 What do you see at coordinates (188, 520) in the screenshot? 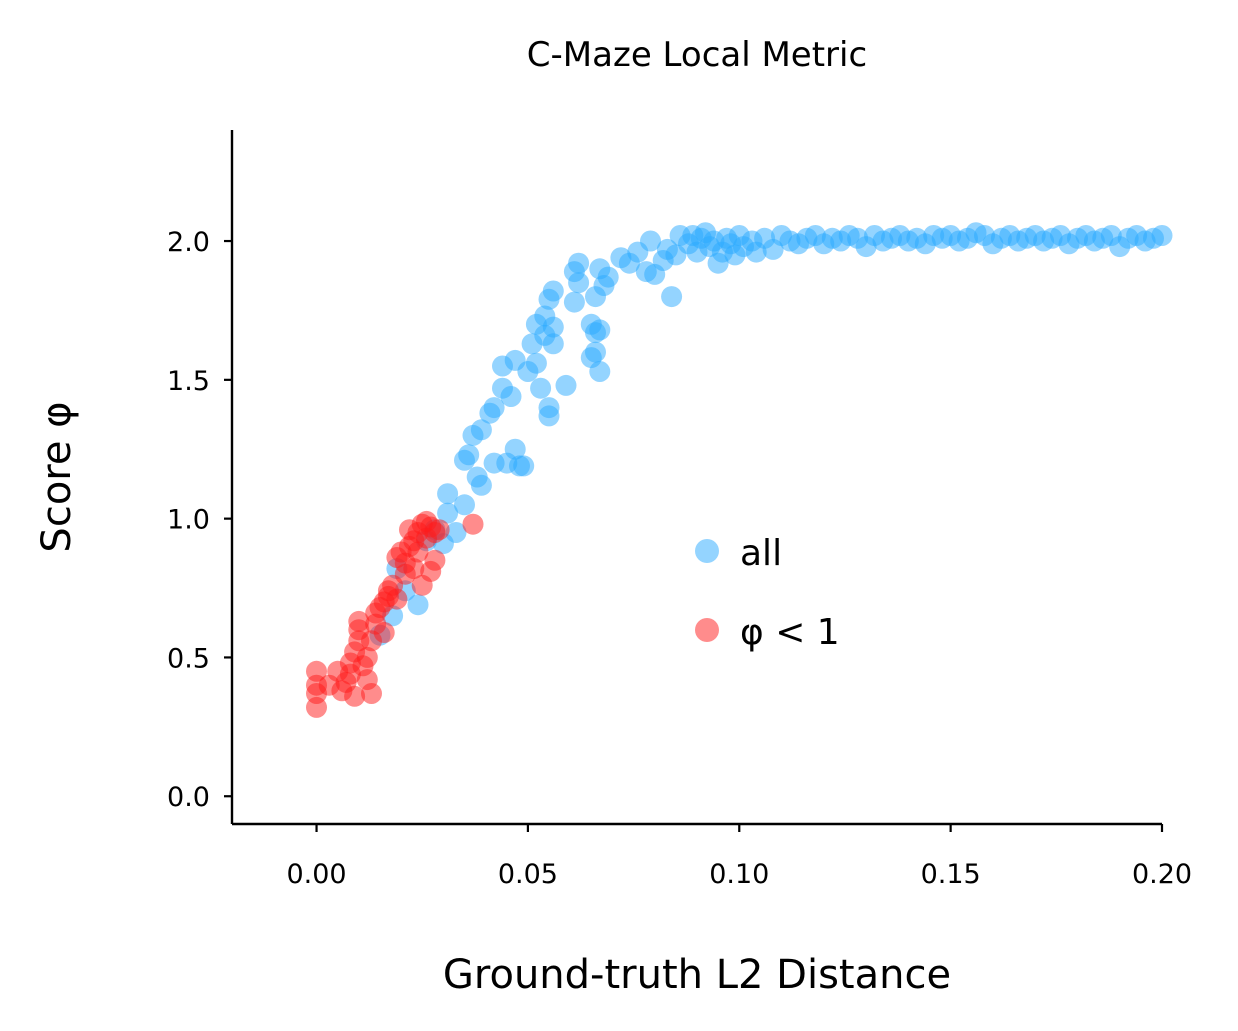
I see `y-tick-label-2: 1.0` at bounding box center [188, 520].